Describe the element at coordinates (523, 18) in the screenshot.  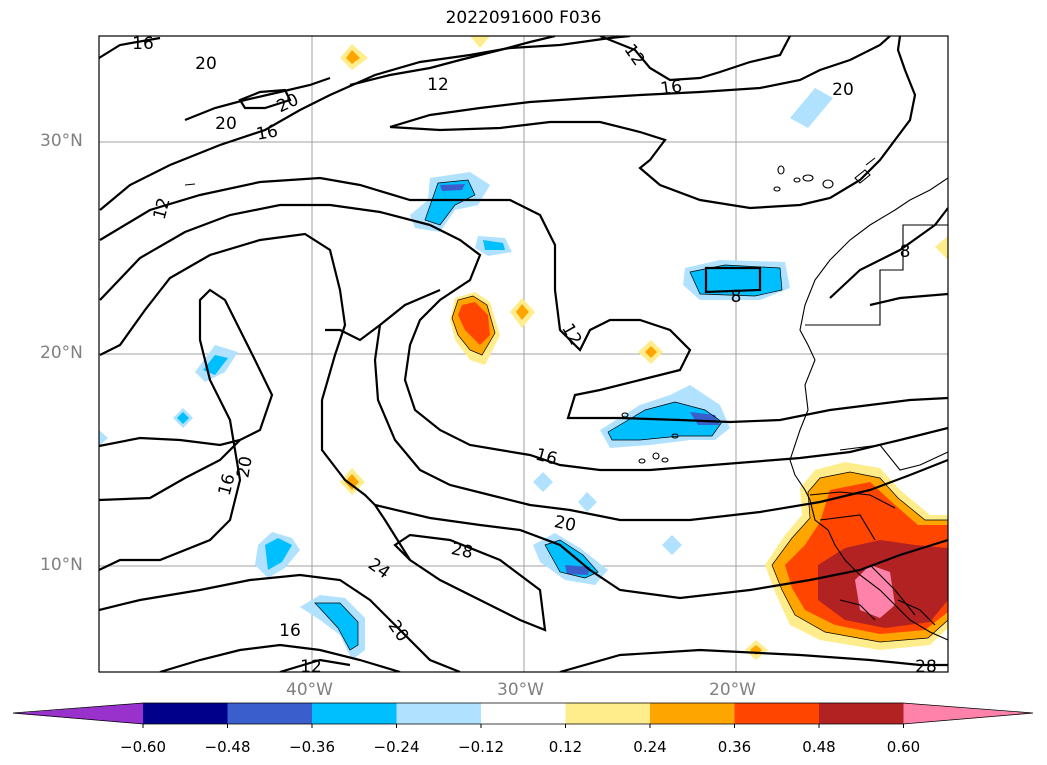
I see `map-title: 2022091600 F036` at that location.